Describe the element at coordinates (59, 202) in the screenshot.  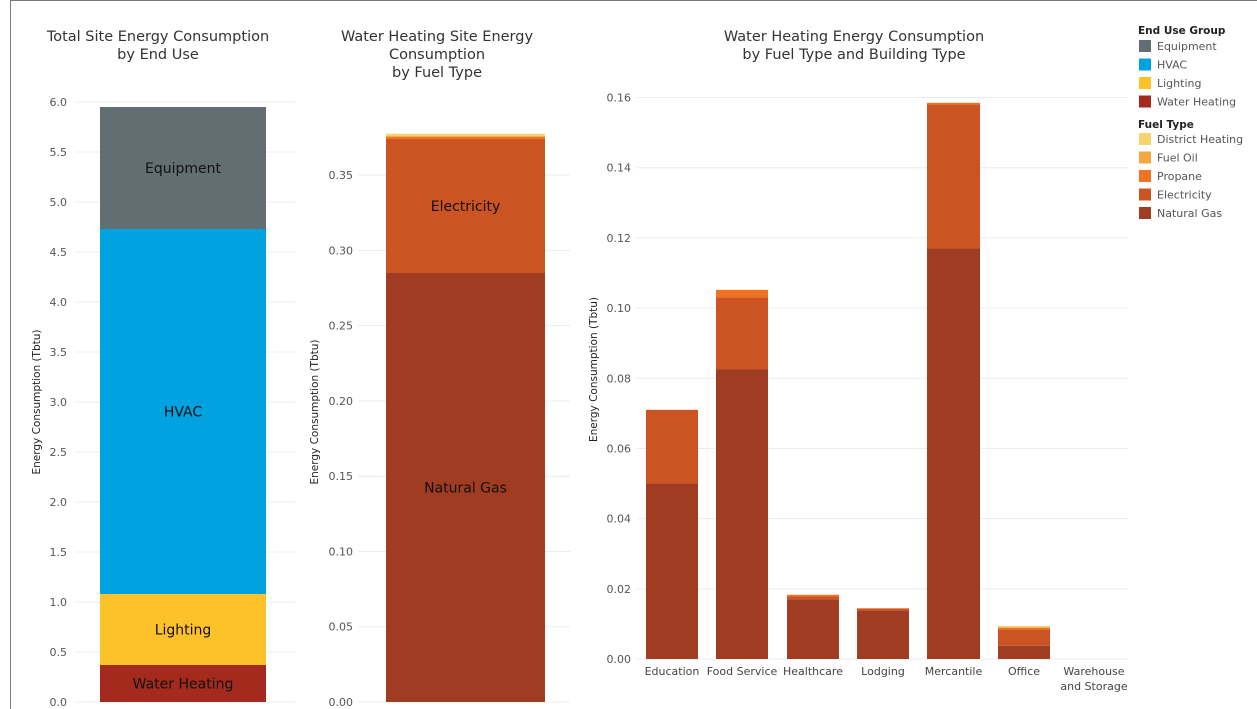
I see `y-tick-label: 5.0` at that location.